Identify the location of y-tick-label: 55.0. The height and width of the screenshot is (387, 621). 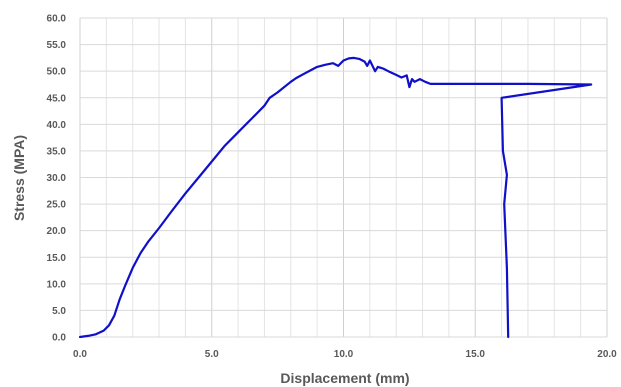
(57, 45).